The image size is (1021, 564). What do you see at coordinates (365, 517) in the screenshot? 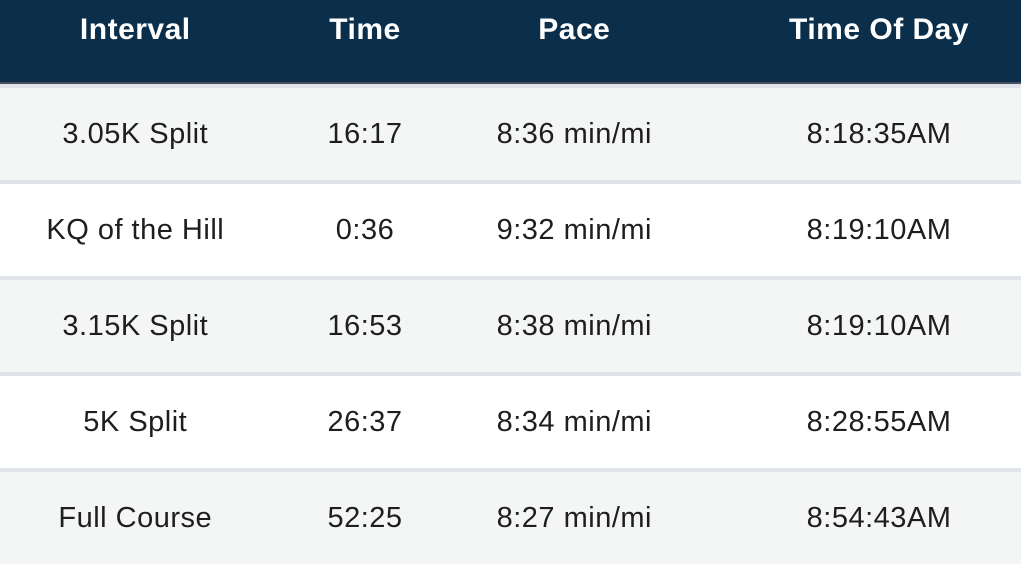
I see `cell-time: 52:25` at bounding box center [365, 517].